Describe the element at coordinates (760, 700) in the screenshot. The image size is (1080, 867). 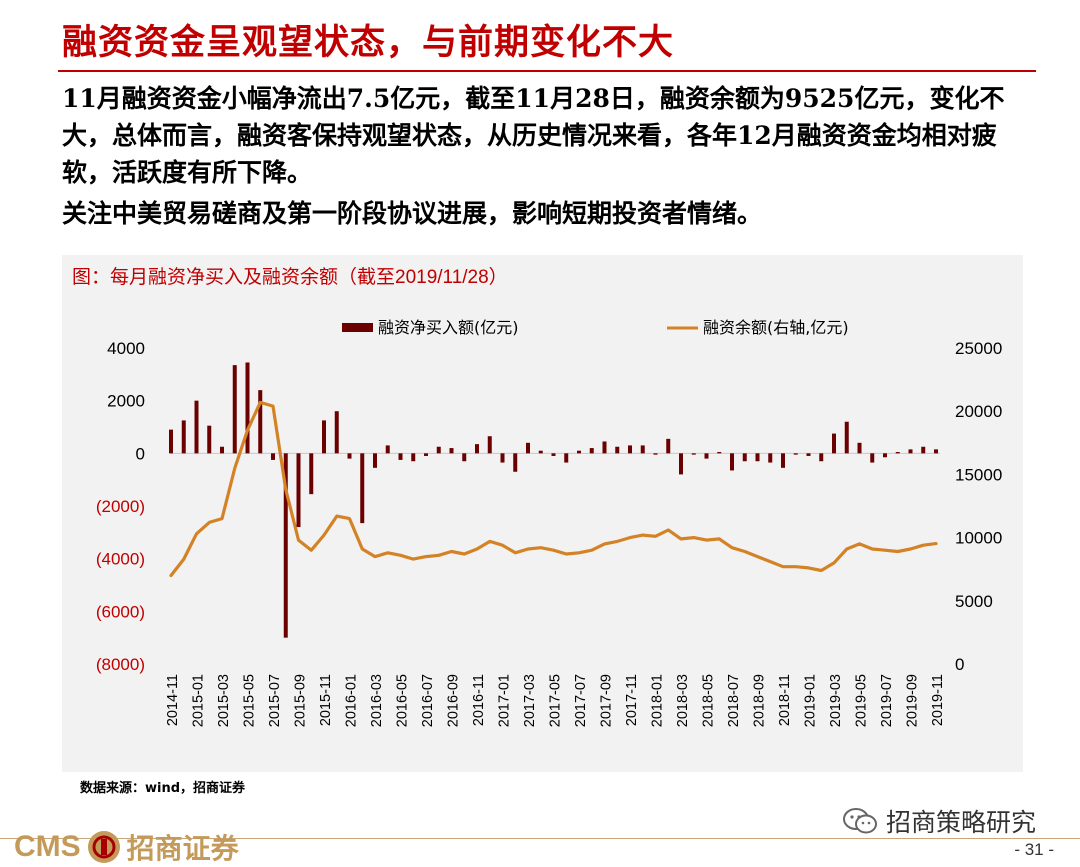
I see `x-axis-tick-label: 2018-09` at that location.